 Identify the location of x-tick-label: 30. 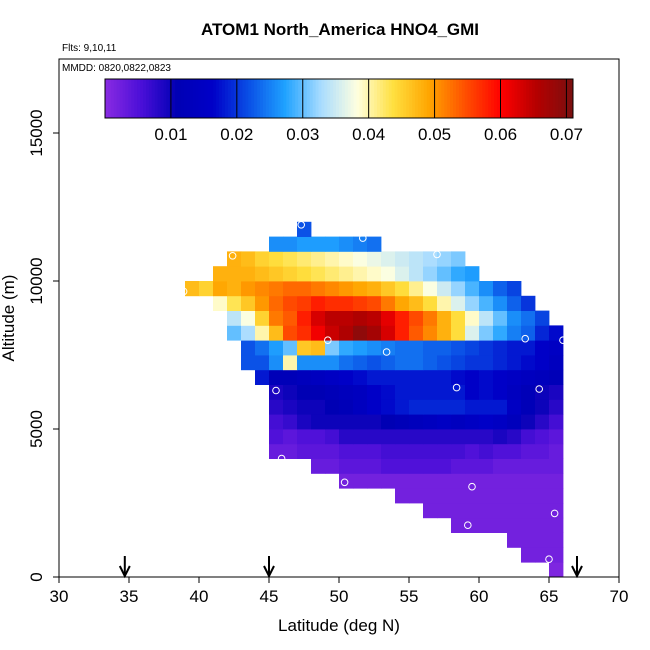
(59, 596).